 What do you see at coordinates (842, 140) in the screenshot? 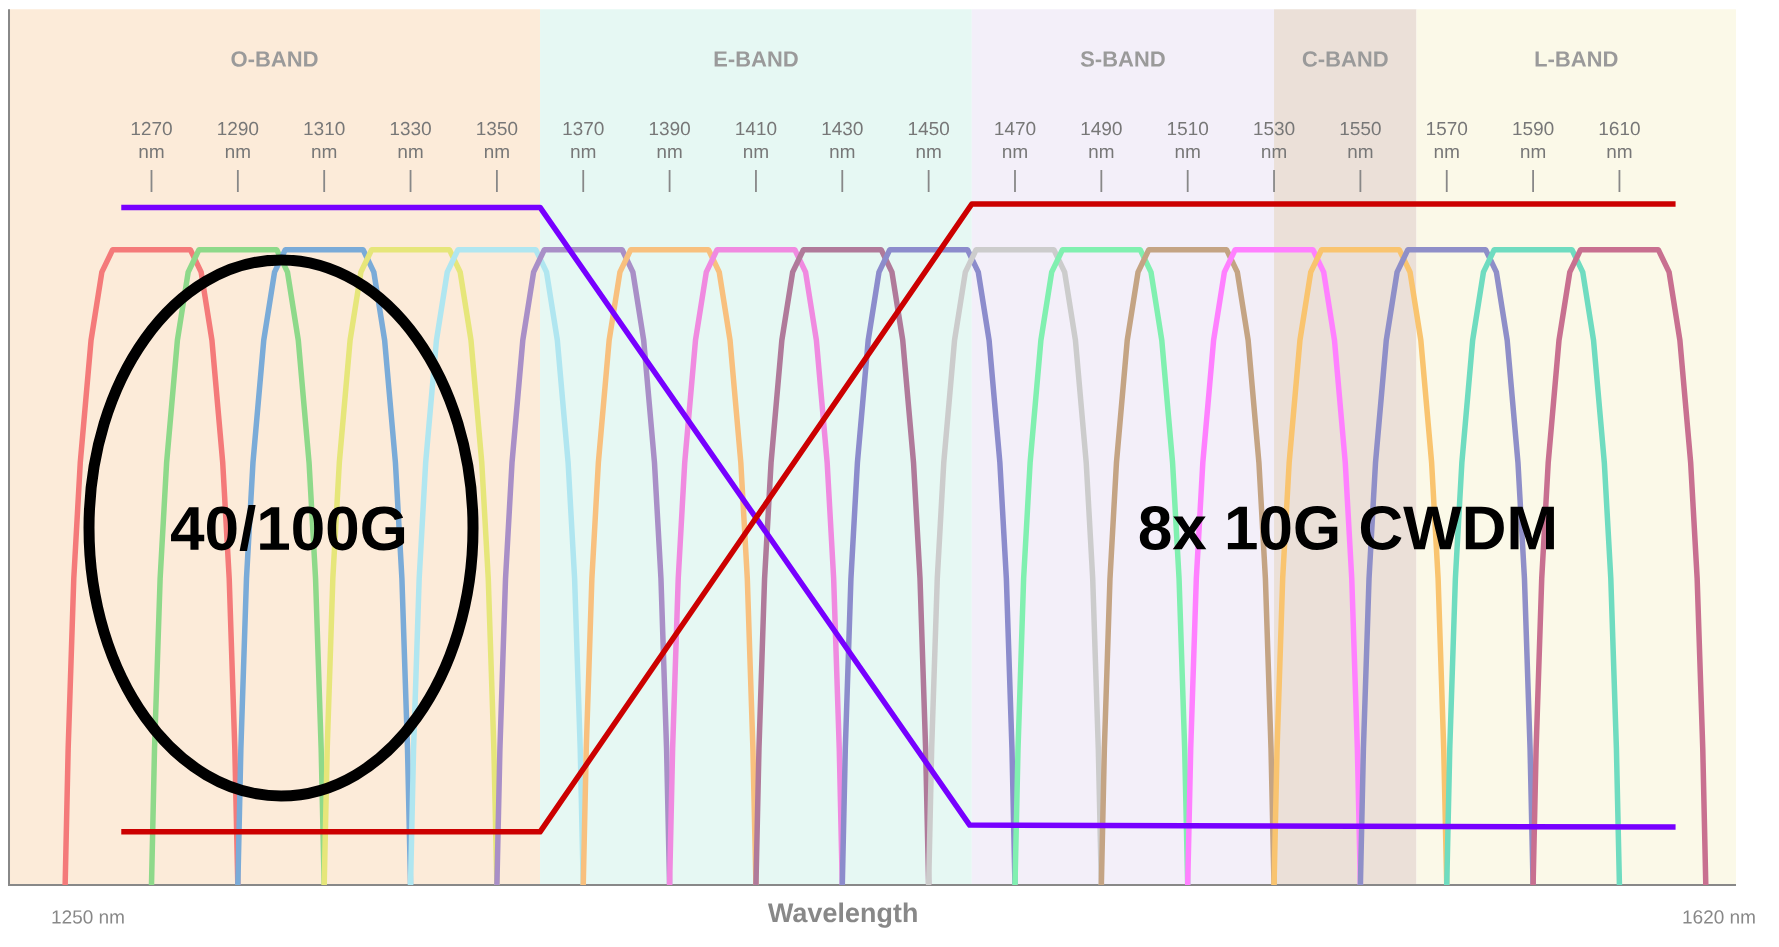
I see `x-tick-label: 1430 nm` at bounding box center [842, 140].